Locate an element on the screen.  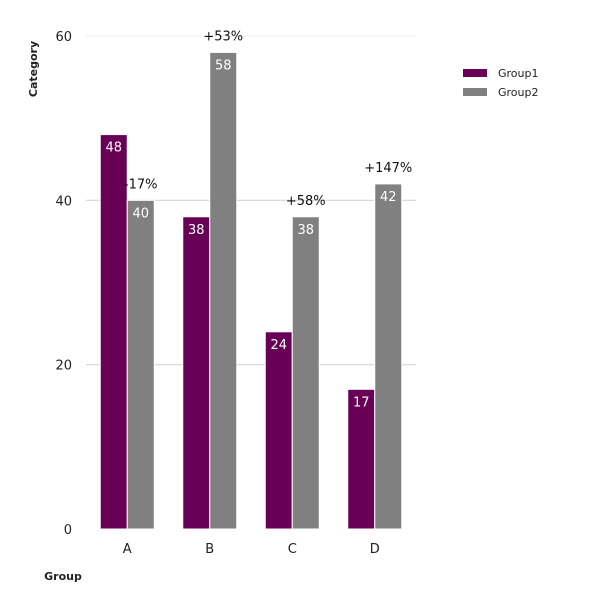
legend-swatch-group1 is located at coordinates (475, 73).